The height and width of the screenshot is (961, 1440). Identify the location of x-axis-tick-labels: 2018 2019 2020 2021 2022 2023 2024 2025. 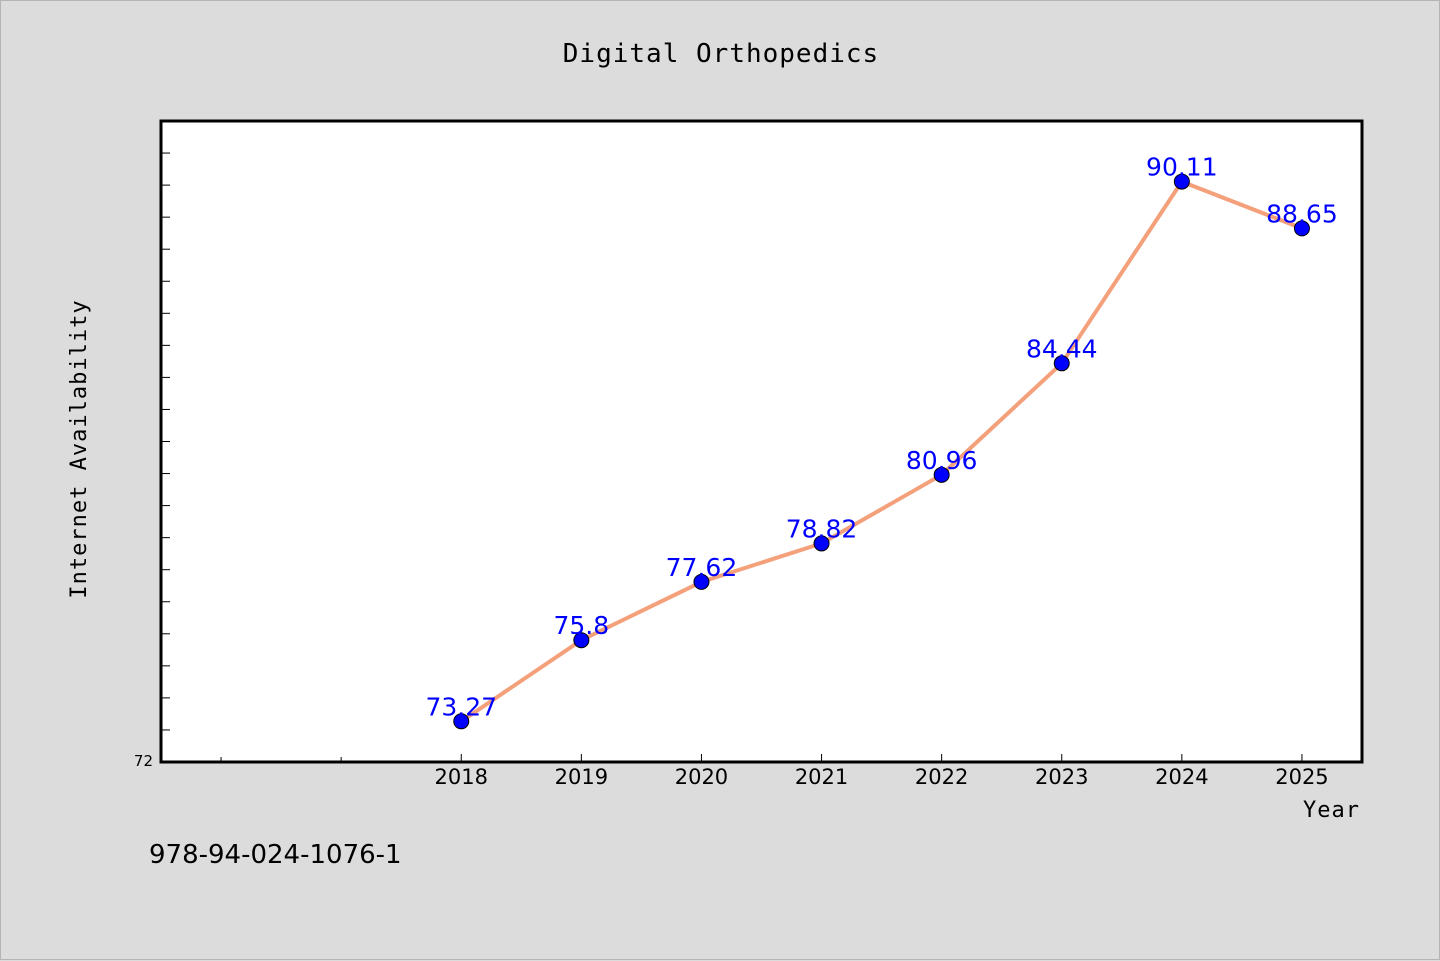
(882, 777).